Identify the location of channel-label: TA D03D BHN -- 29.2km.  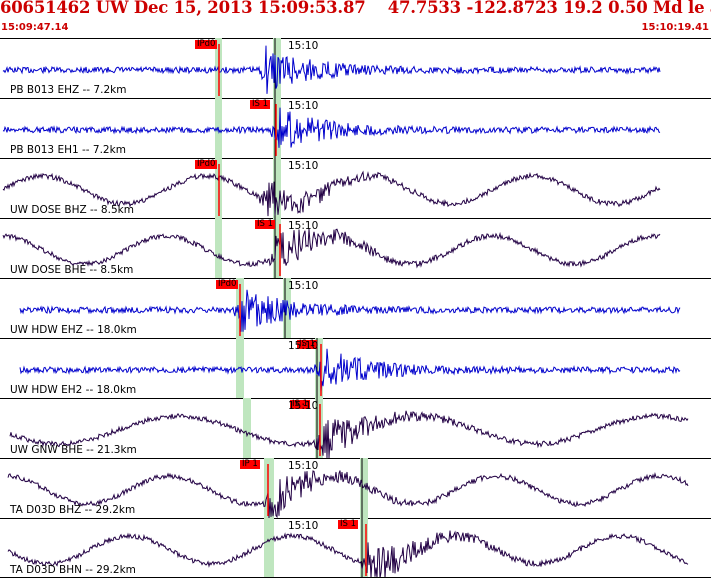
(73, 570).